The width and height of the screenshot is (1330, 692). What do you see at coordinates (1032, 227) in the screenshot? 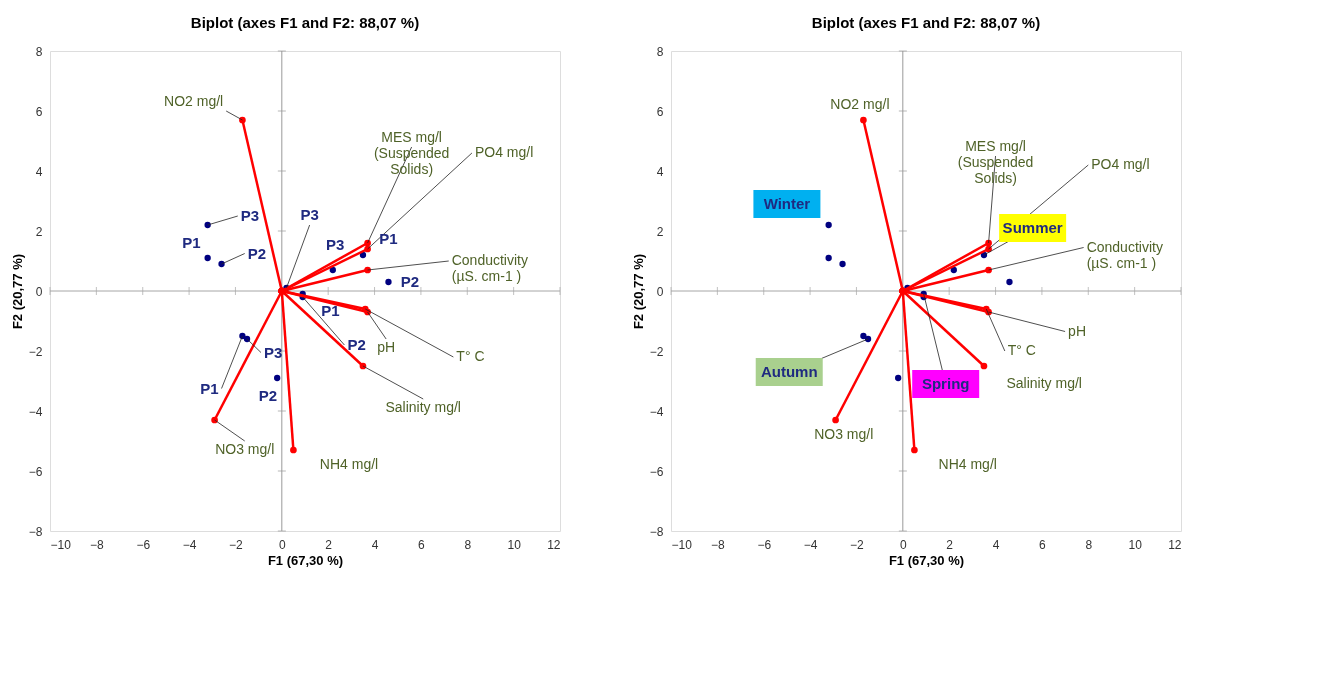
I see `annotation: Summer` at bounding box center [1032, 227].